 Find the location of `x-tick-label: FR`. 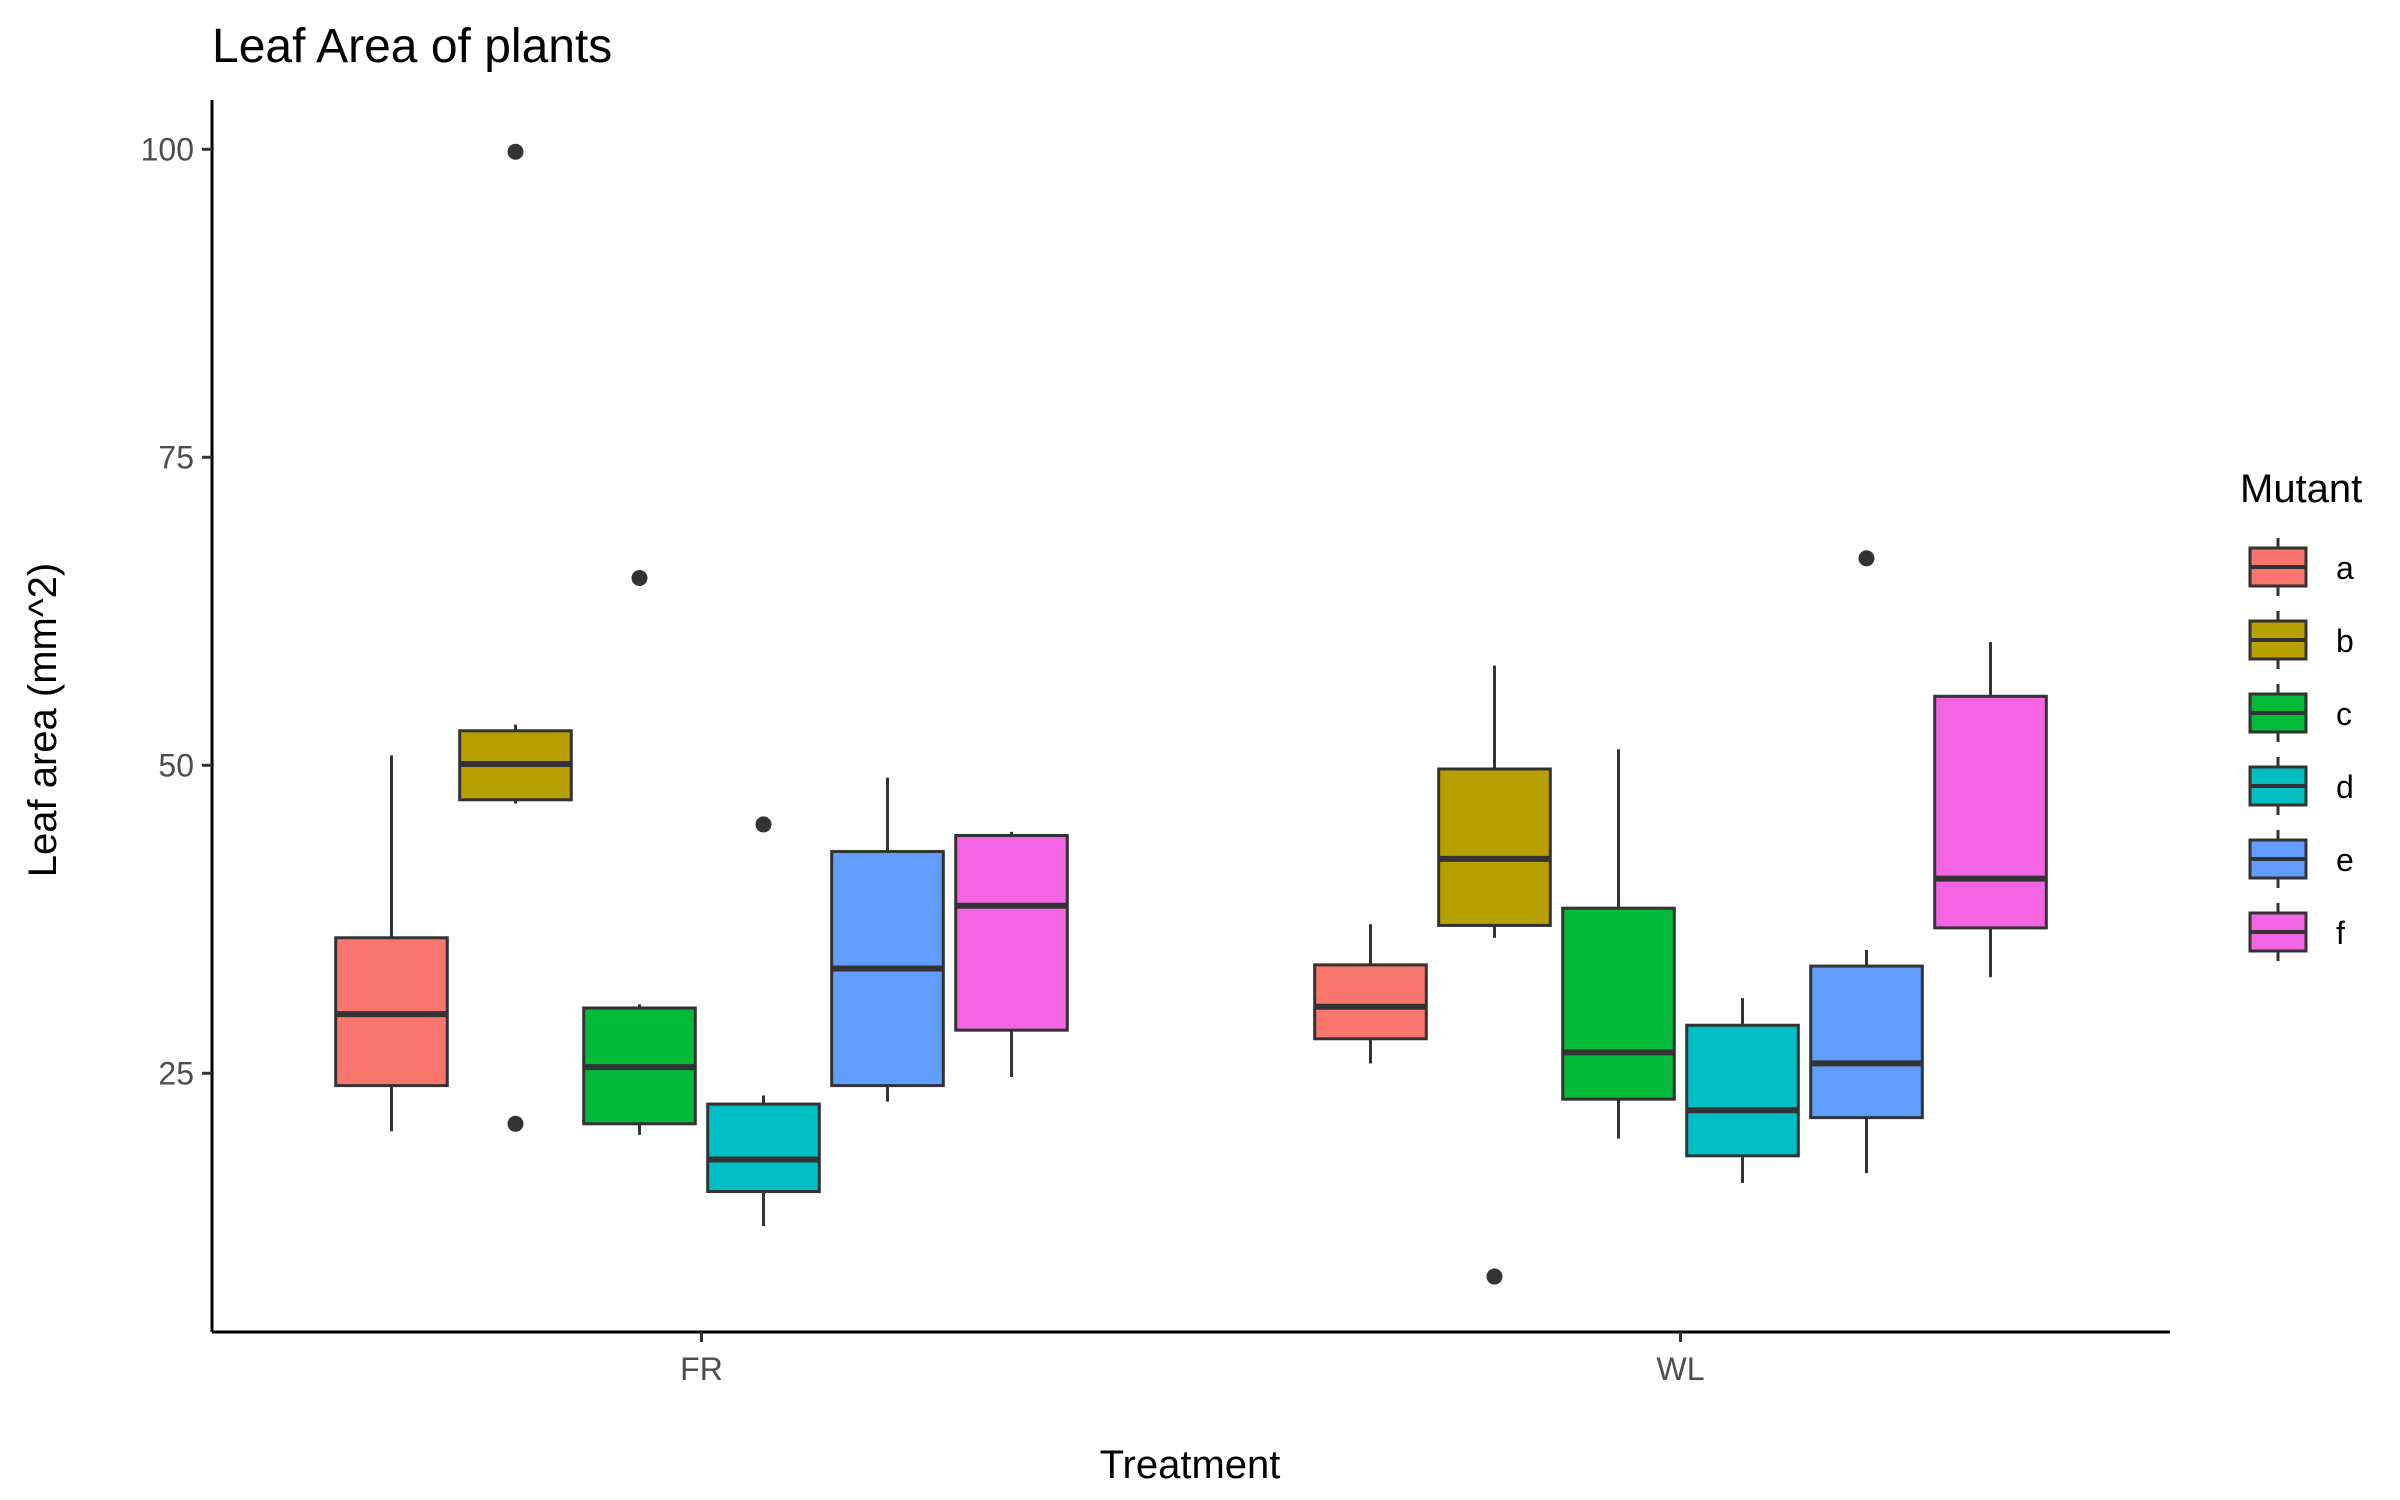

x-tick-label: FR is located at coordinates (701, 1369).